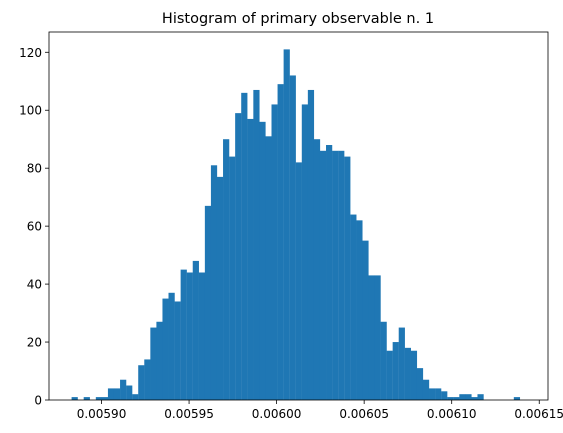 The image size is (563, 433). What do you see at coordinates (298, 19) in the screenshot?
I see `chart-title: Histogram of primary observable n. 1` at bounding box center [298, 19].